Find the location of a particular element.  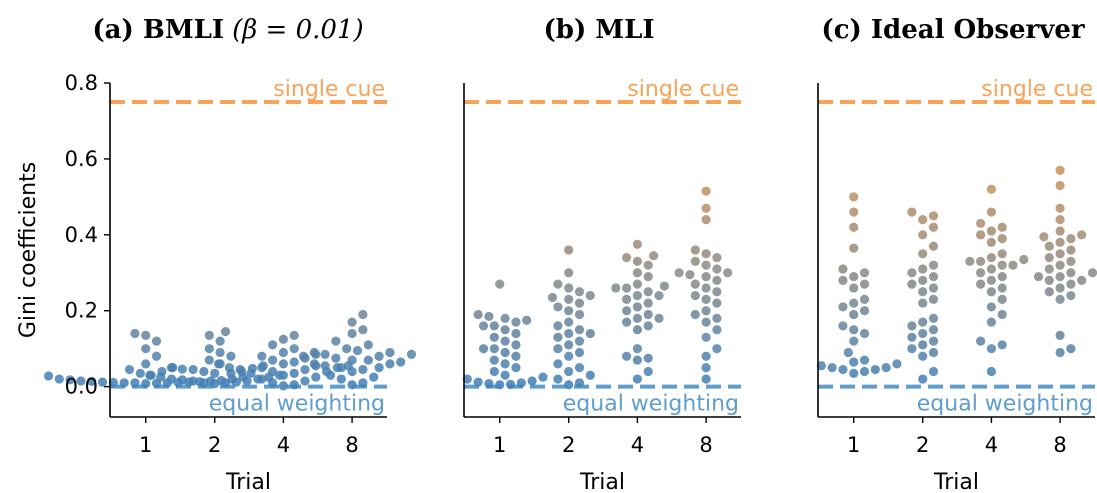

chart-title-parameter: (β = 0.01) is located at coordinates (298, 30).